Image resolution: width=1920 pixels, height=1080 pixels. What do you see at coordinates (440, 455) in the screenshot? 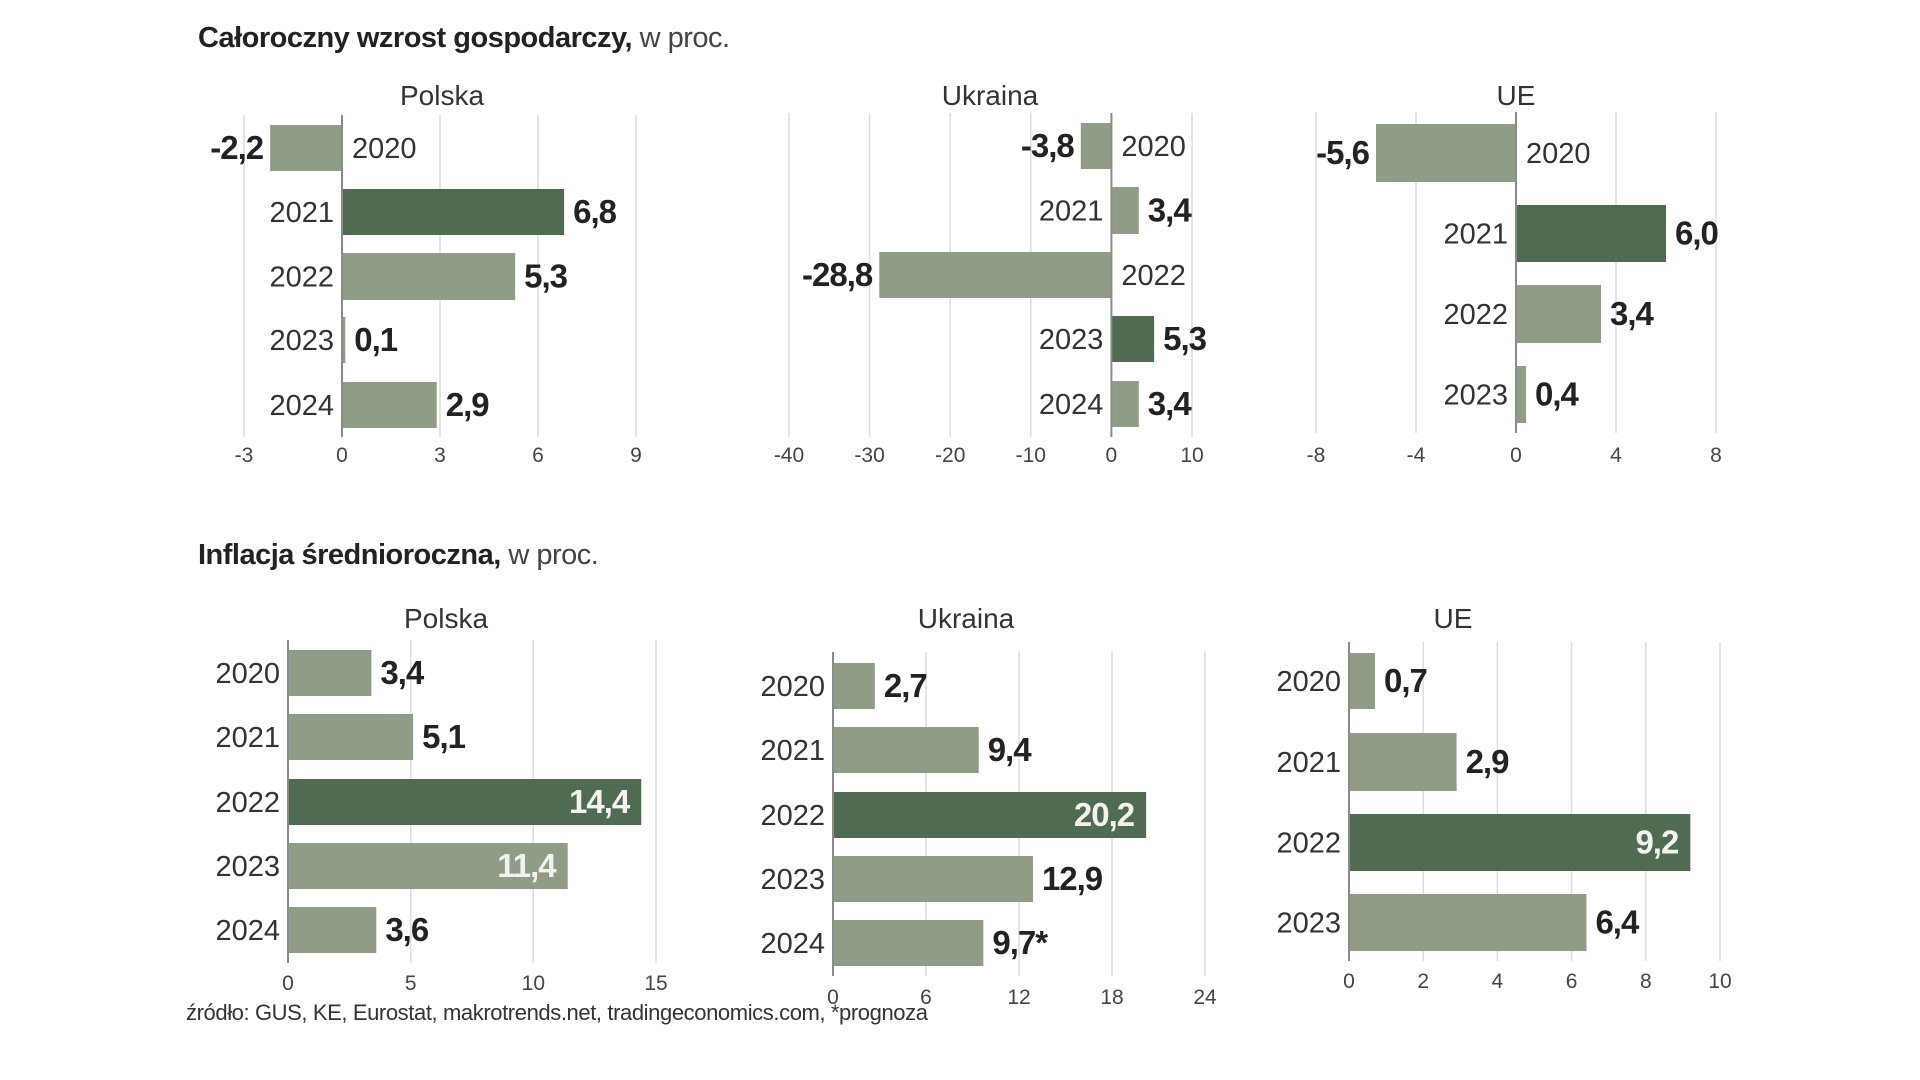
I see `x-tick-label: 3` at bounding box center [440, 455].